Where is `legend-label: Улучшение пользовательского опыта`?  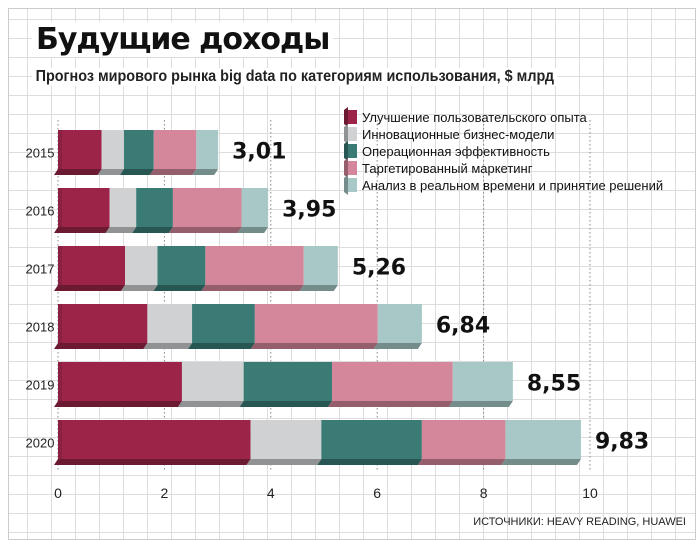
legend-label: Улучшение пользовательского опыта is located at coordinates (475, 117).